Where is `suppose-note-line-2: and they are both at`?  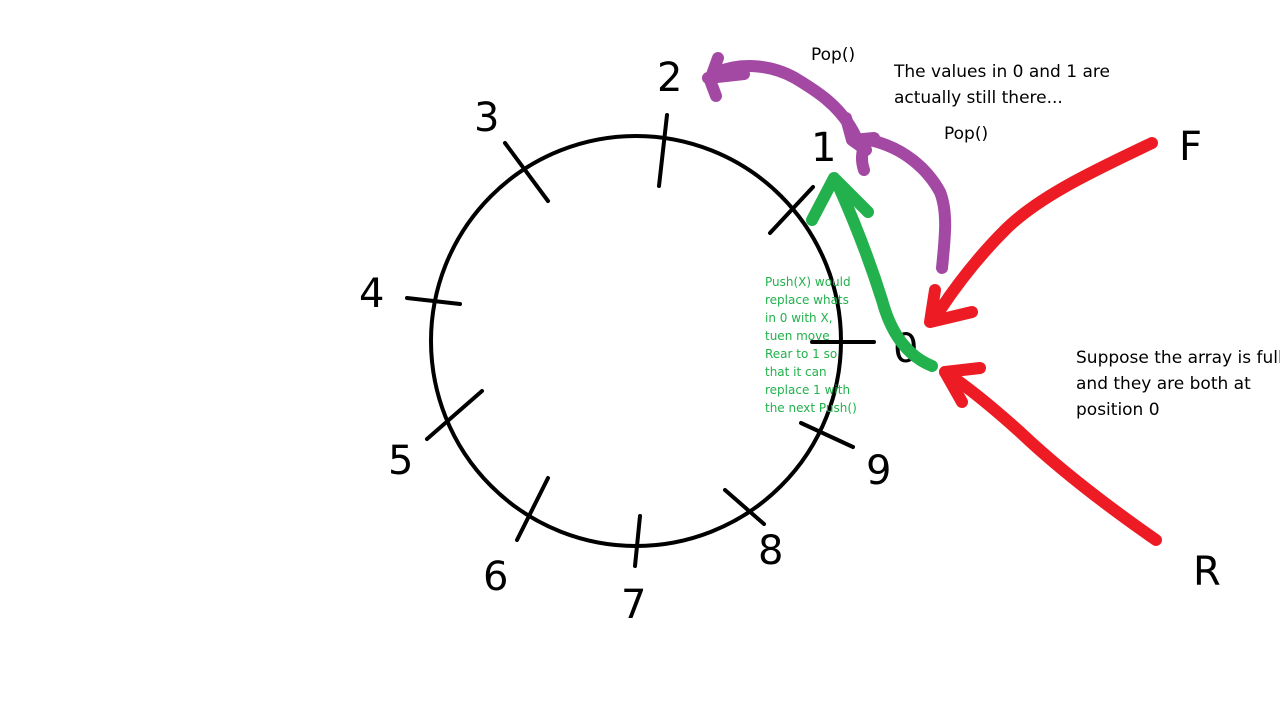
suppose-note-line-2: and they are both at is located at coordinates (1163, 384).